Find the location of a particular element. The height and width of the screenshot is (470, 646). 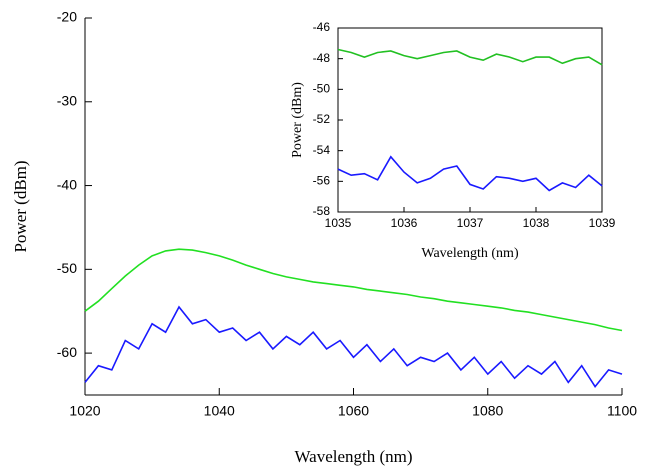

x-tick-label: 1100 is located at coordinates (622, 411).